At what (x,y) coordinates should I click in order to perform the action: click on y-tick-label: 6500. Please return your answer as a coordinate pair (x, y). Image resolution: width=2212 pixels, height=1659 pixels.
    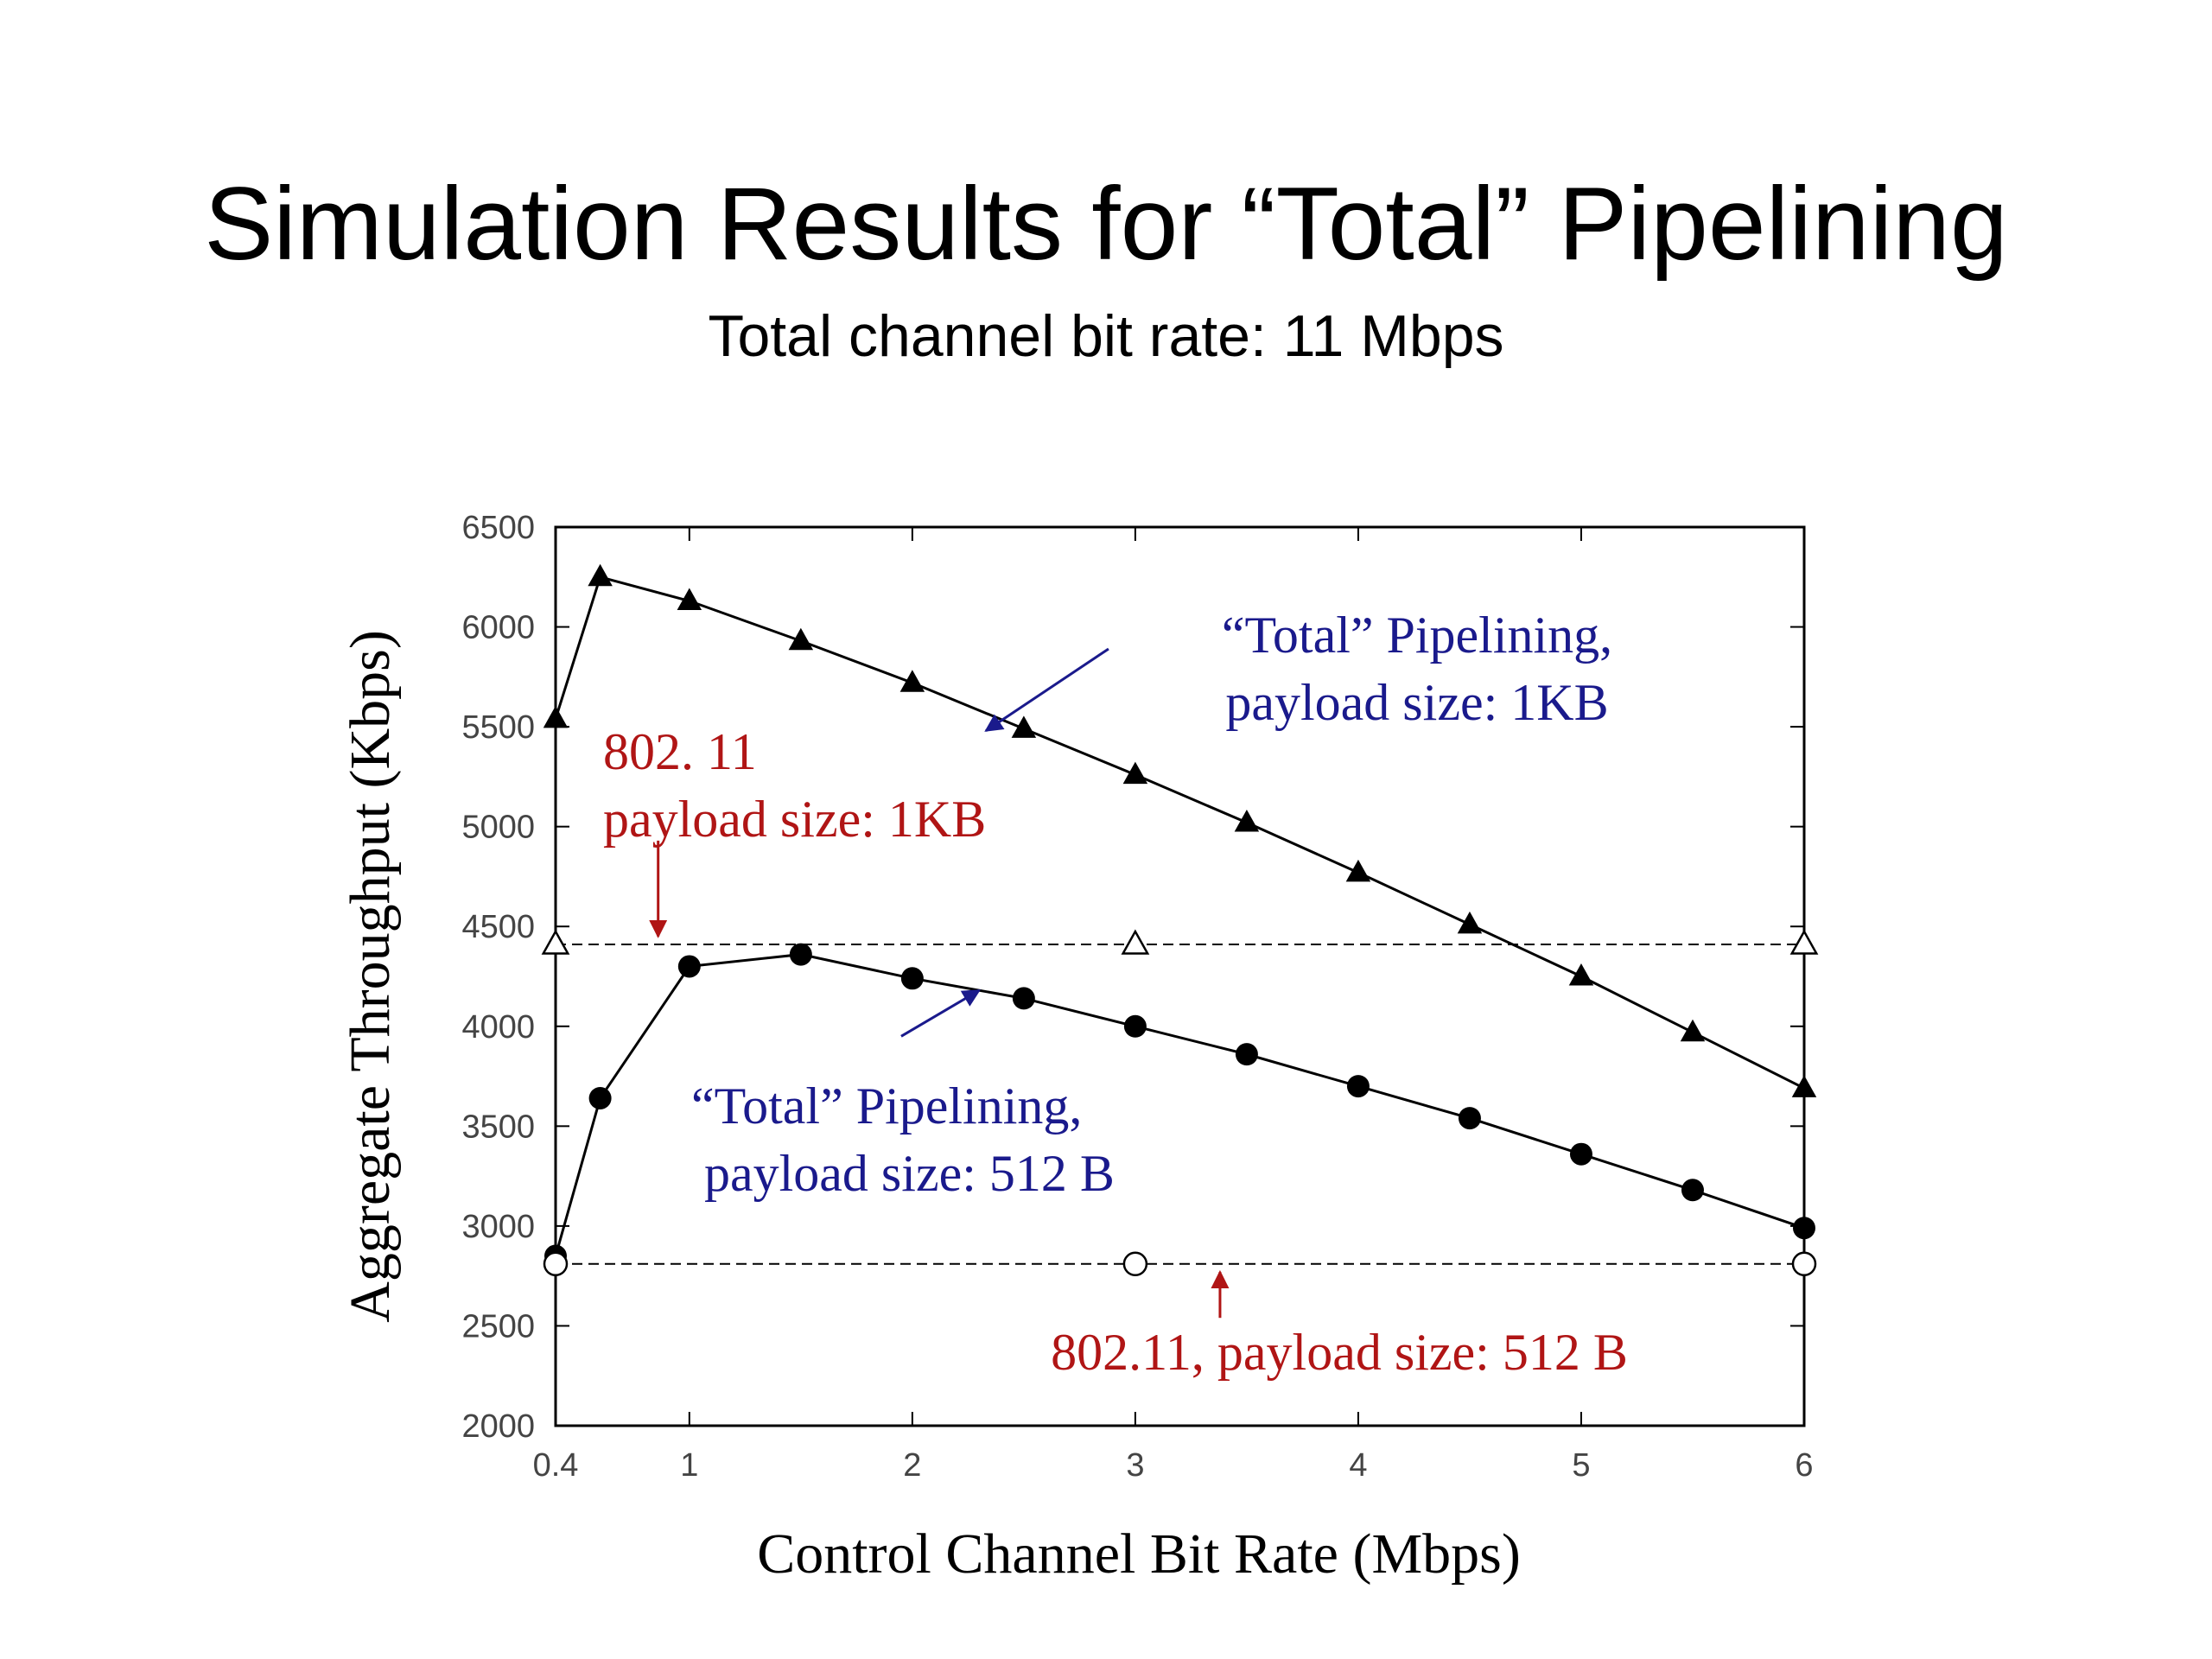
    Looking at the image, I should click on (498, 528).